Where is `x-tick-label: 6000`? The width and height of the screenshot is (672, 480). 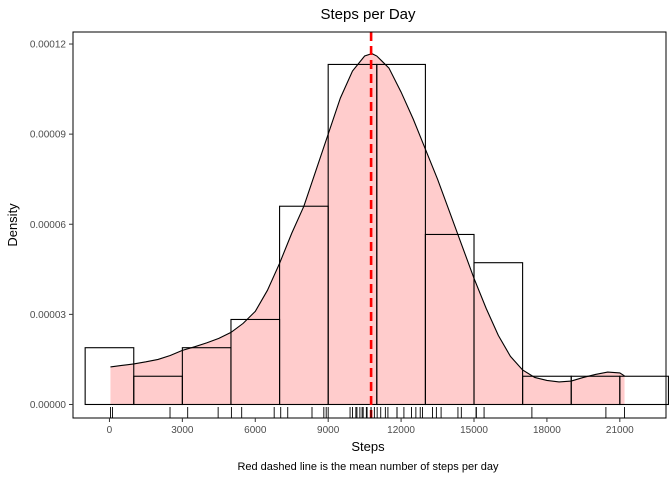
x-tick-label: 6000 is located at coordinates (255, 430).